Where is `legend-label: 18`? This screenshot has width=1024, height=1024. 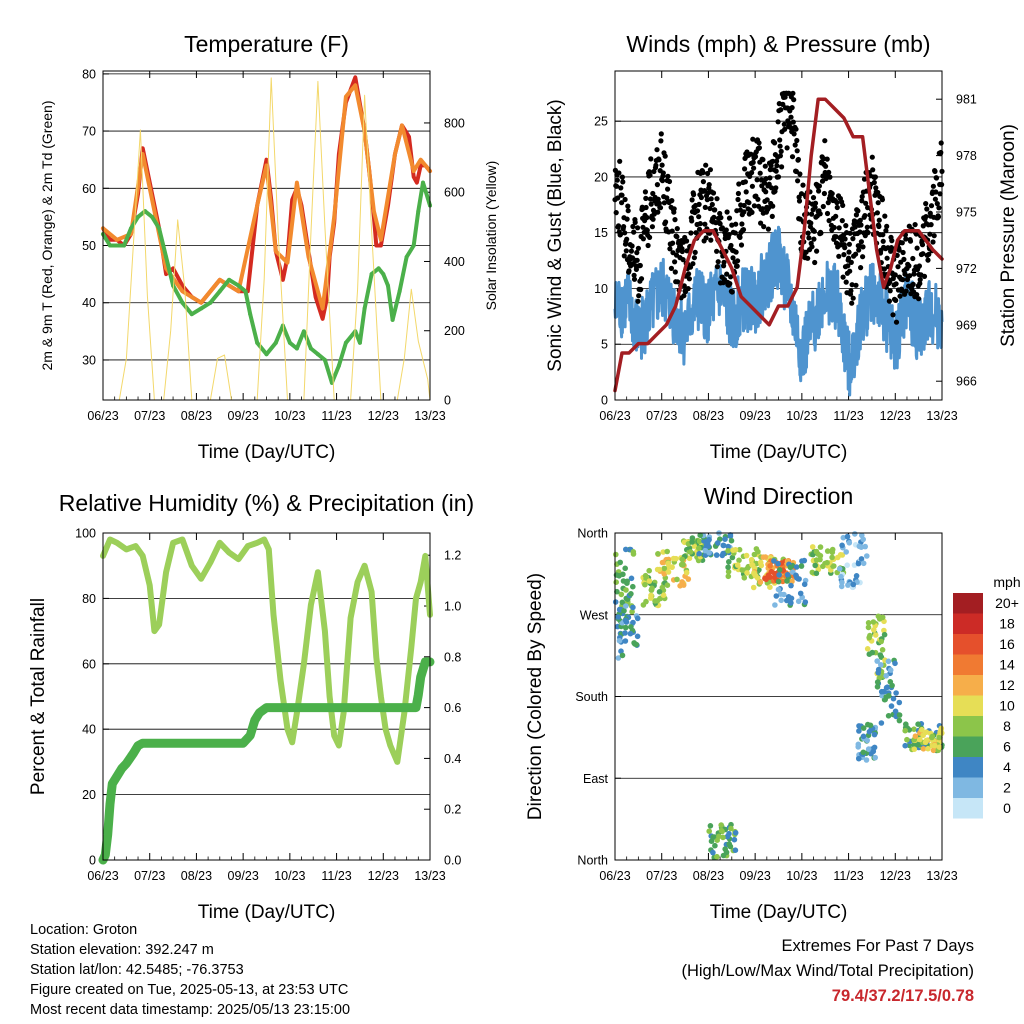 legend-label: 18 is located at coordinates (1007, 624).